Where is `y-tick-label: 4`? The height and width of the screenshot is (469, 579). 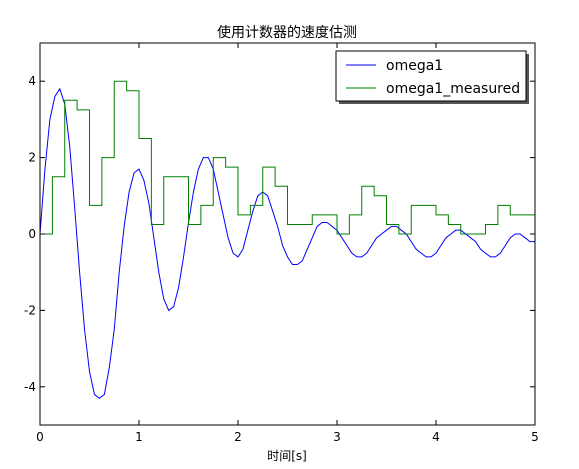
y-tick-label: 4 is located at coordinates (32, 81).